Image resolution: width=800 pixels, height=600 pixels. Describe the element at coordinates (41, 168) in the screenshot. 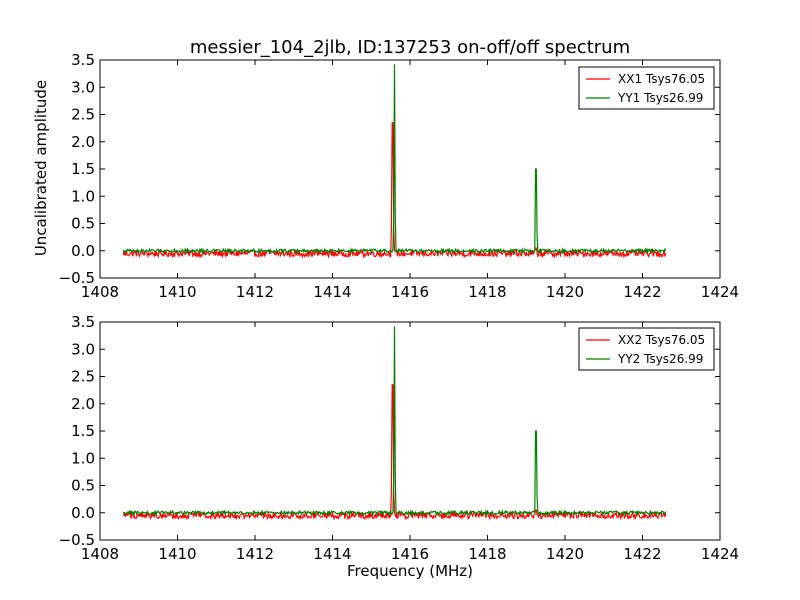

I see `y-axis-label: Uncalibrated amplitude` at that location.